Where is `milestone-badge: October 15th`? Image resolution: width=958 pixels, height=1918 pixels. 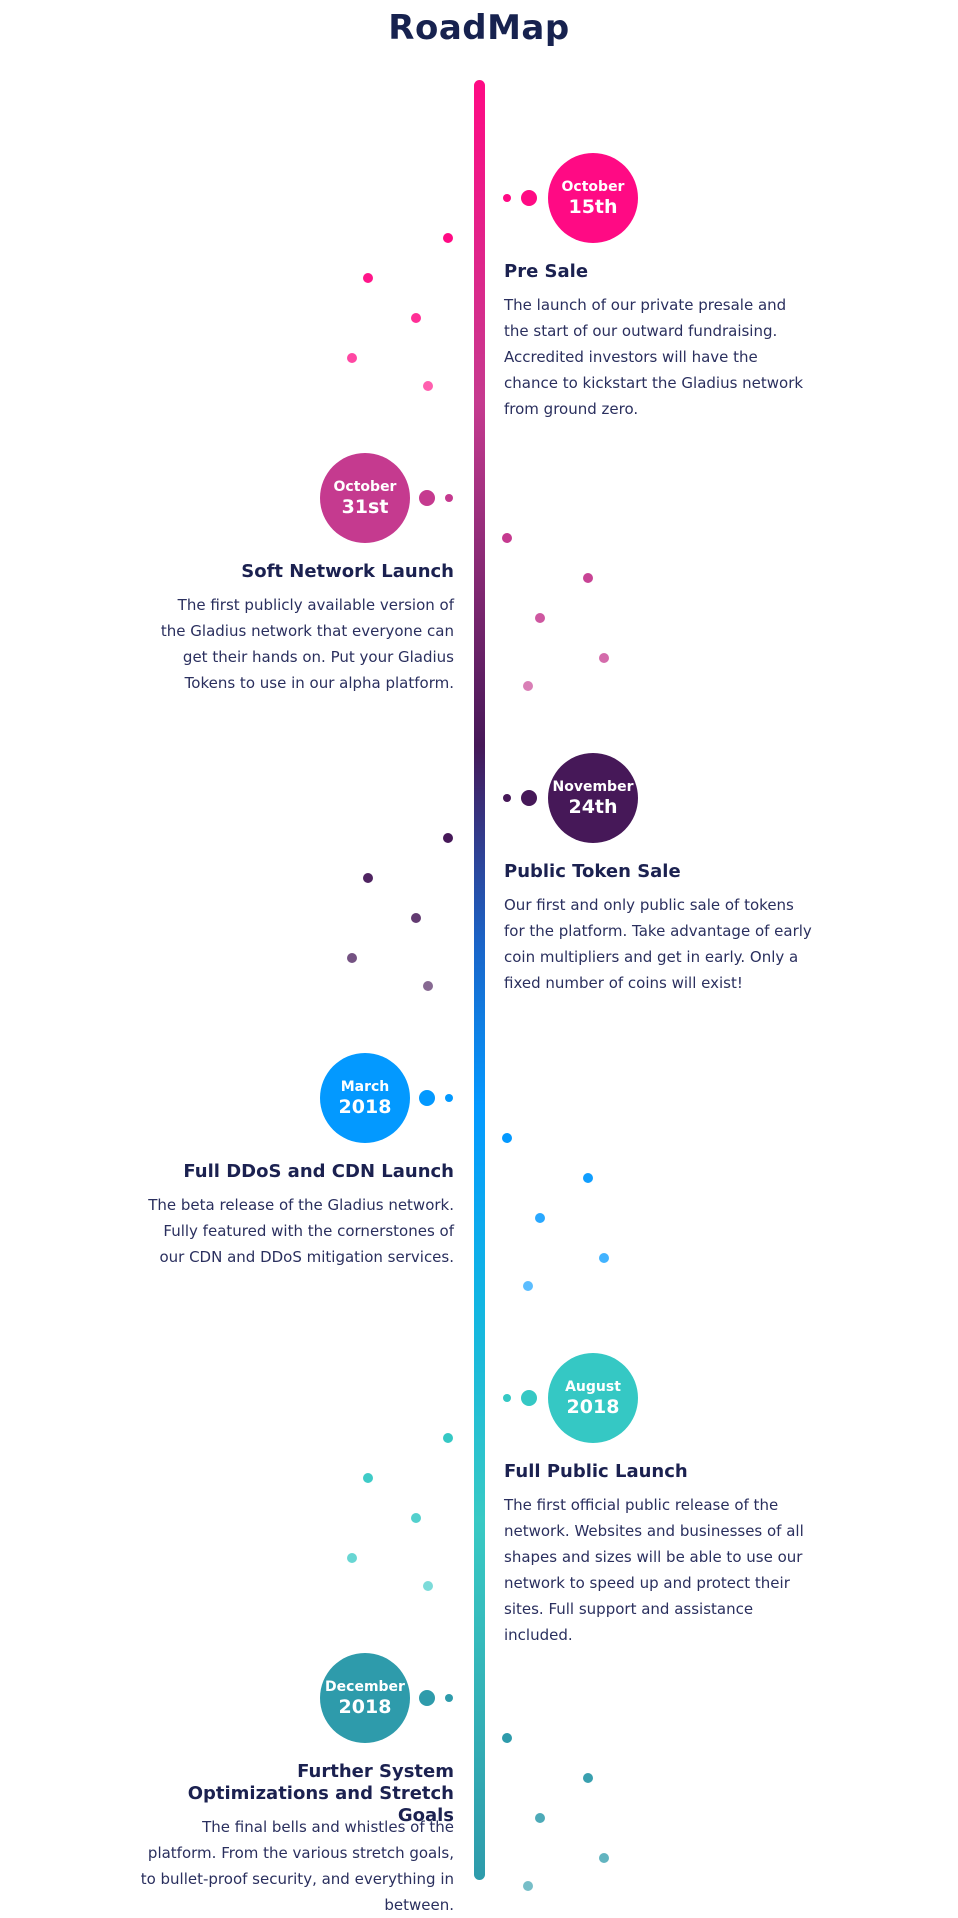
milestone-badge: October 15th is located at coordinates (593, 198).